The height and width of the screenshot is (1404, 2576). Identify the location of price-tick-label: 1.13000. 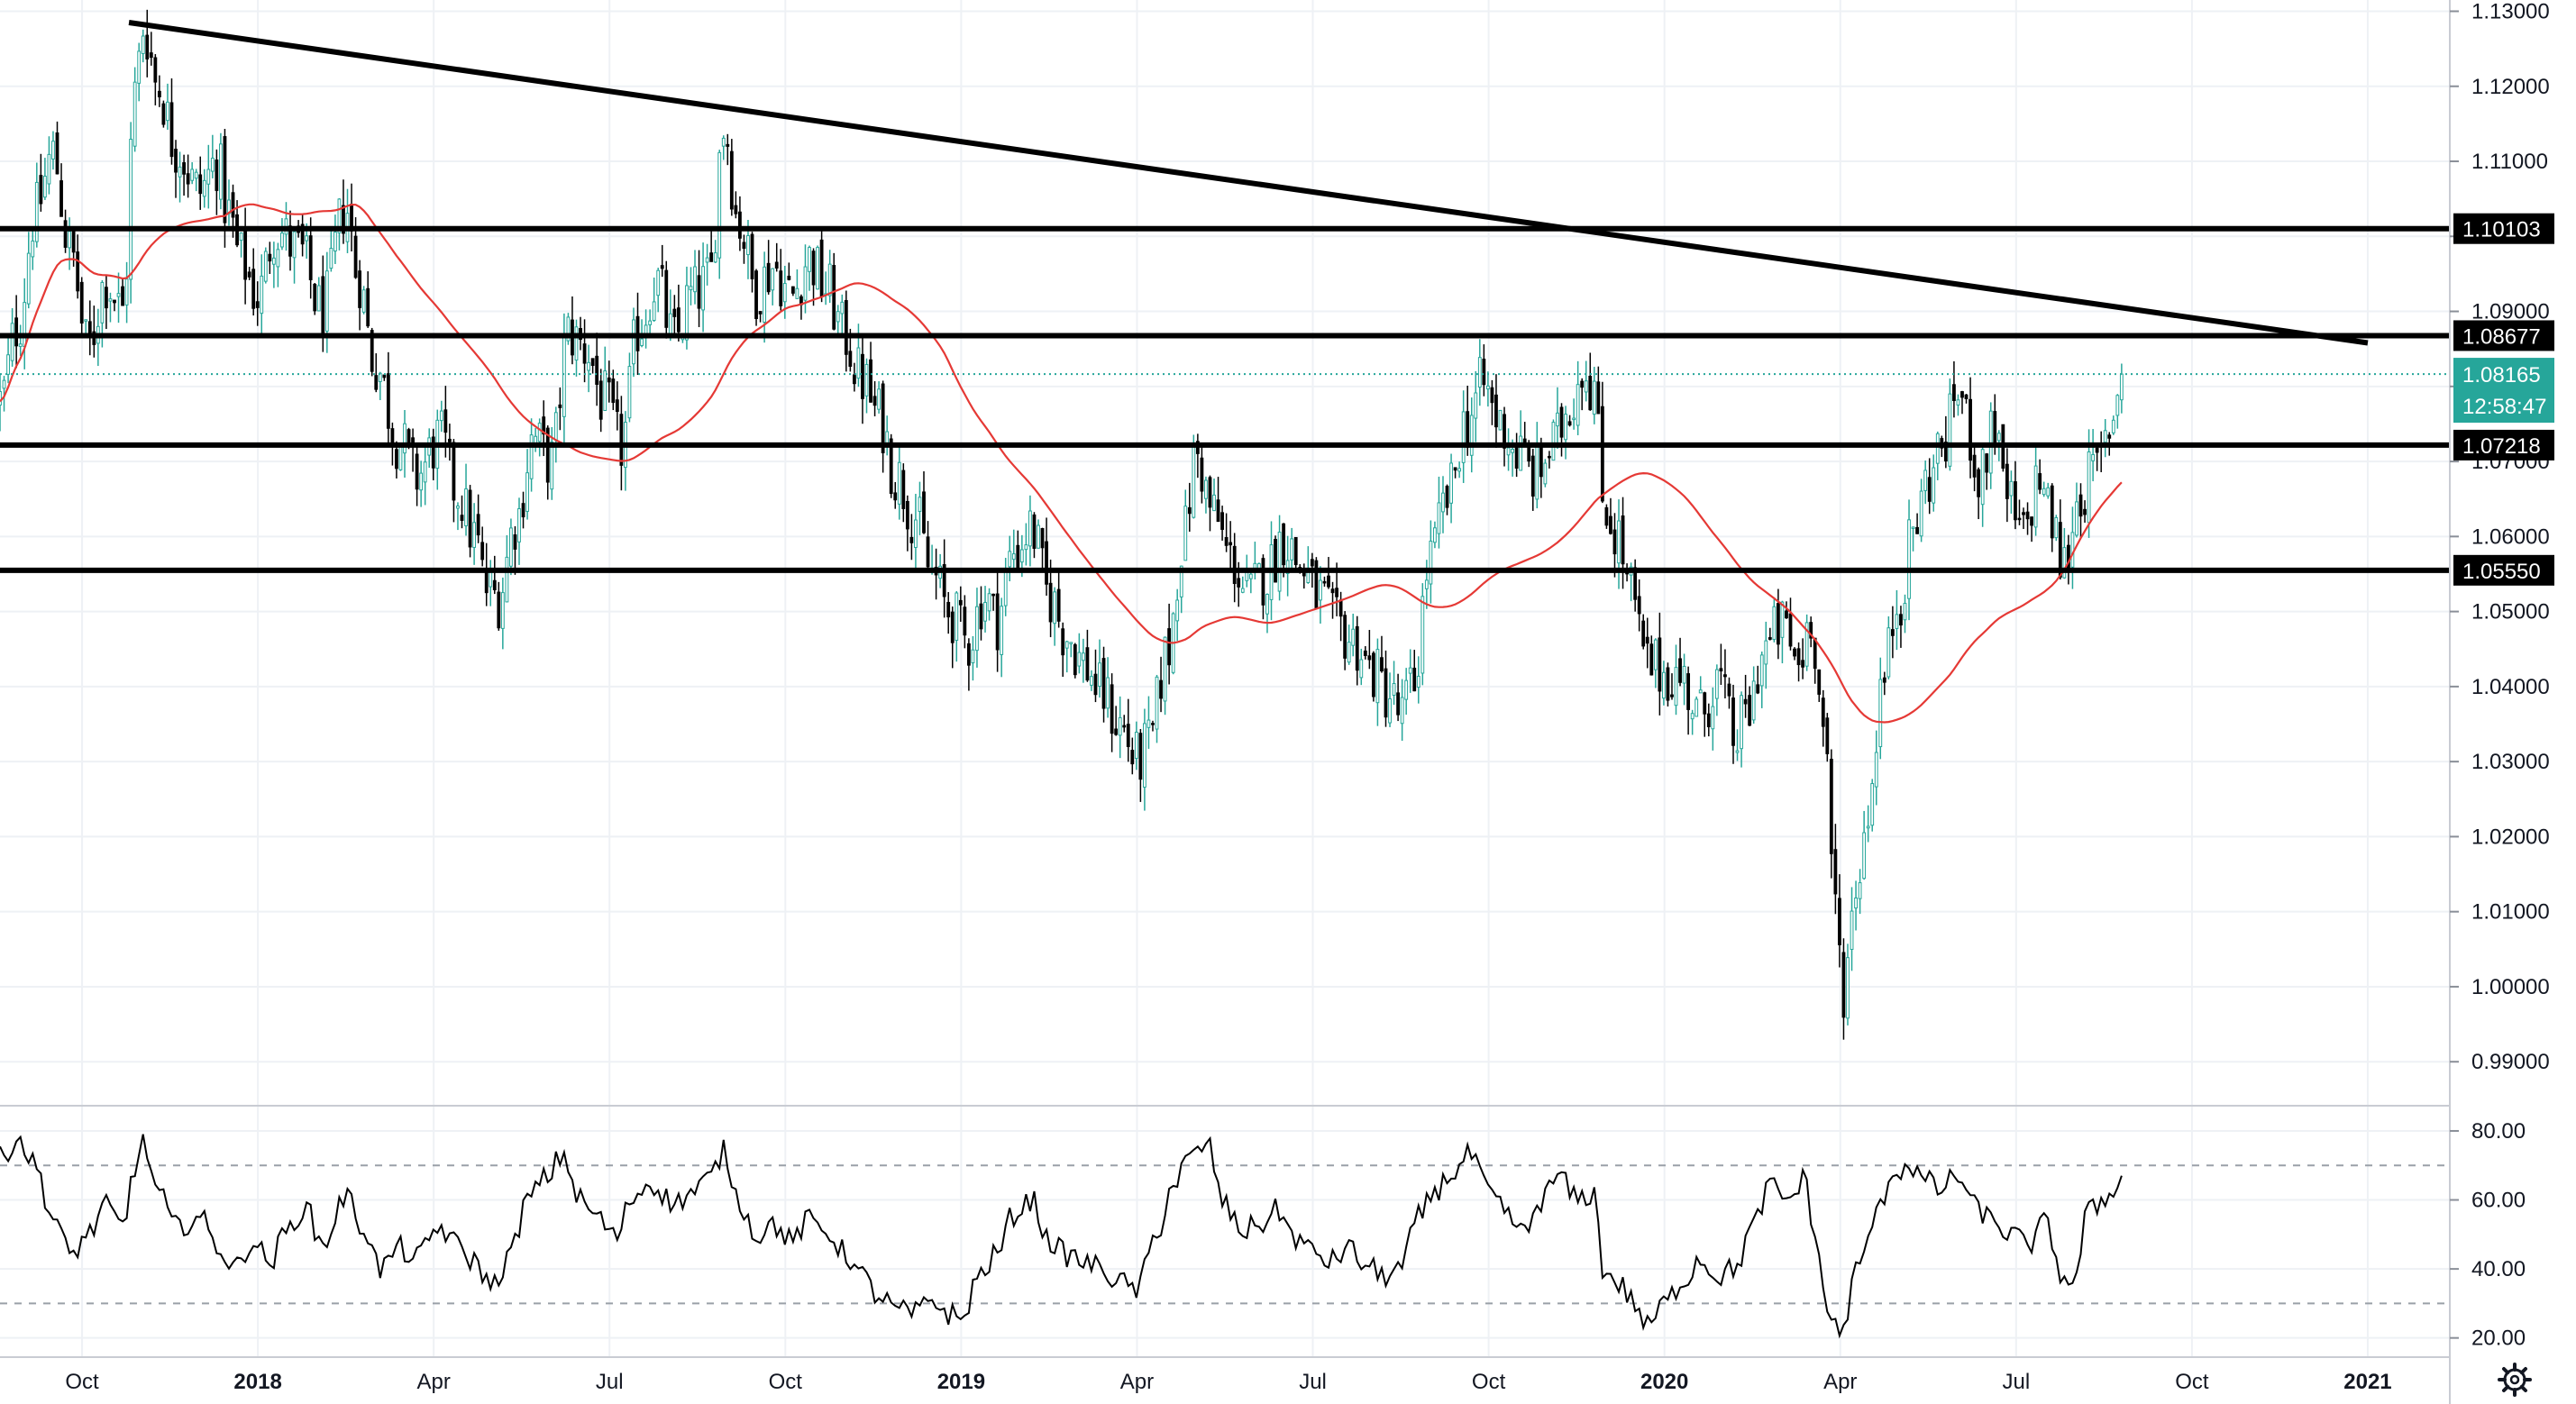
(2511, 11).